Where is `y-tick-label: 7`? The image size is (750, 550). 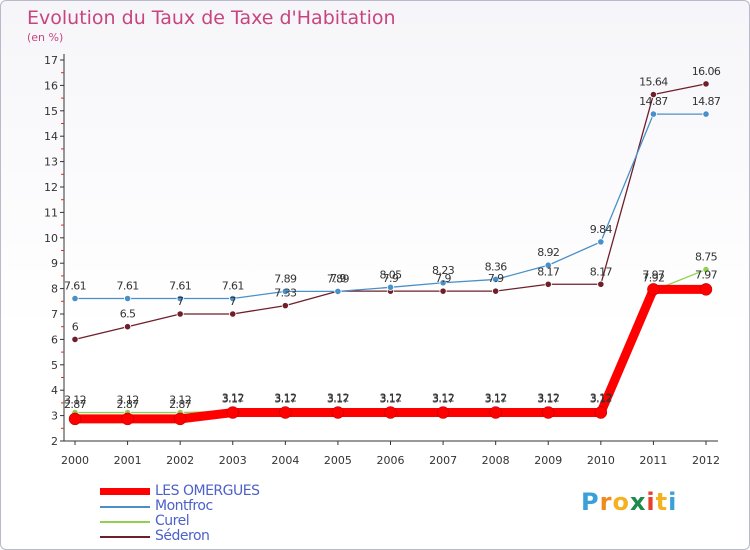
y-tick-label: 7 is located at coordinates (54, 314).